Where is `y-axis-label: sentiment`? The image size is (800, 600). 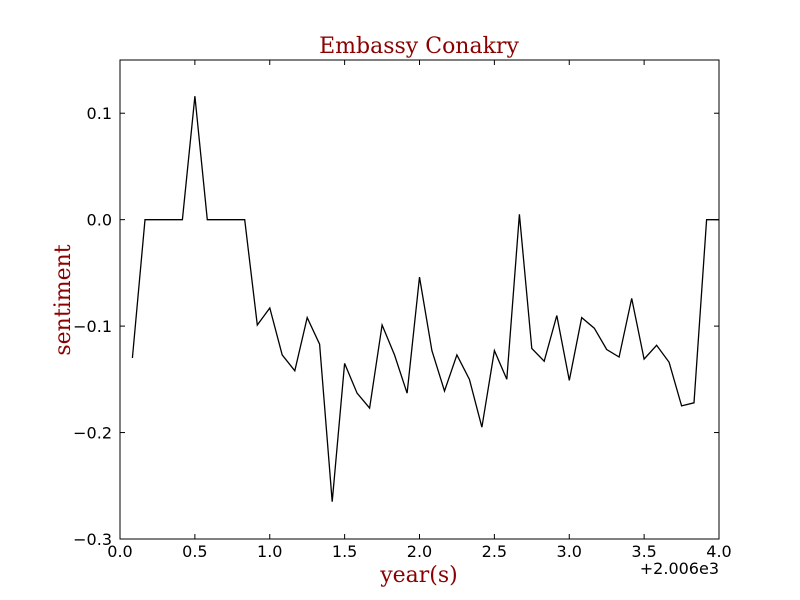
y-axis-label: sentiment is located at coordinates (63, 299).